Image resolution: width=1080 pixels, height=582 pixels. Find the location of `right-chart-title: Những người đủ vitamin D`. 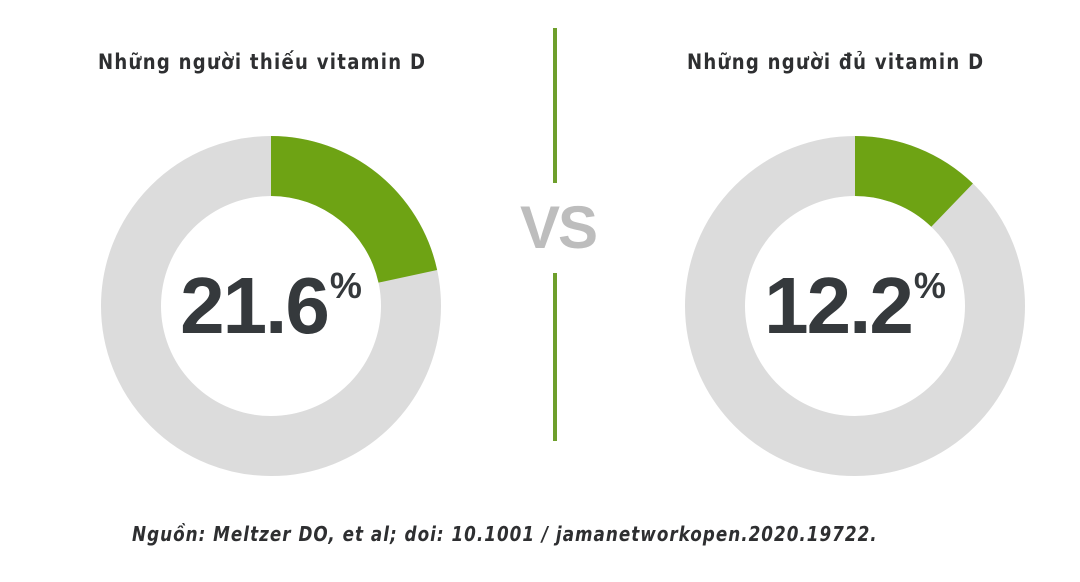

right-chart-title: Những người đủ vitamin D is located at coordinates (836, 62).